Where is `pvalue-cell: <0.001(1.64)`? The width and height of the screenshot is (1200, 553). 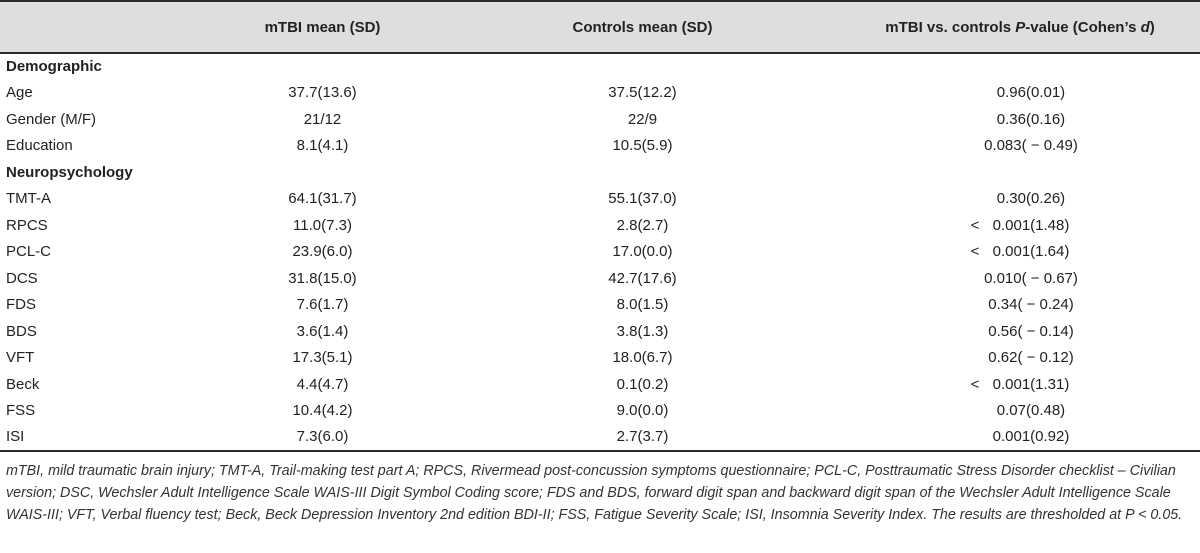
pvalue-cell: <0.001(1.64) is located at coordinates (1020, 252).